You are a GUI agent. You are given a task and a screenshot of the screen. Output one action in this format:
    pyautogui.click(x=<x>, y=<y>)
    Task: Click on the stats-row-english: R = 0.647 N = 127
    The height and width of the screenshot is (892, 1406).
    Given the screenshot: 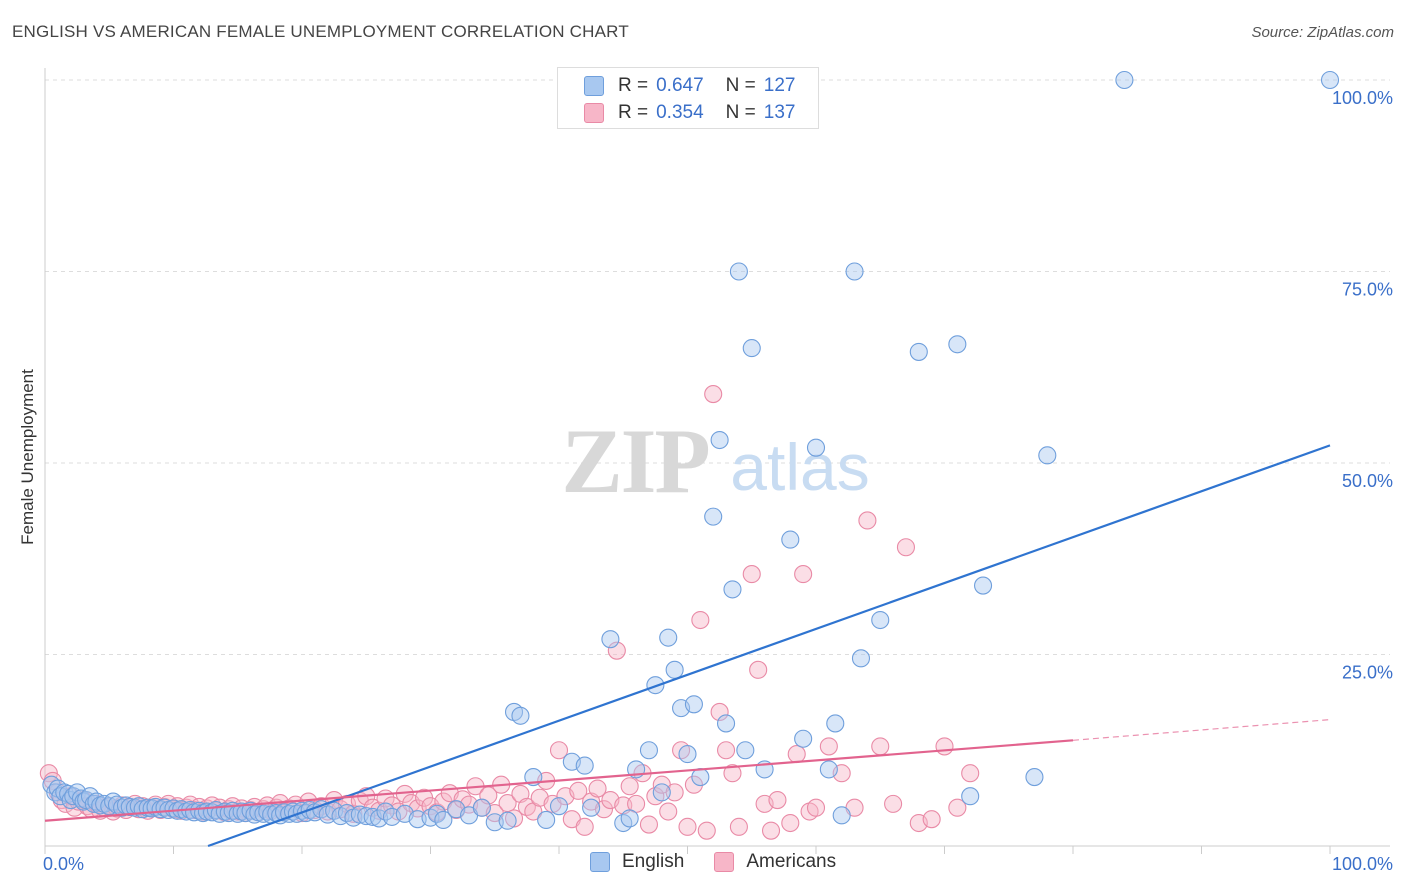 What is the action you would take?
    pyautogui.click(x=689, y=86)
    